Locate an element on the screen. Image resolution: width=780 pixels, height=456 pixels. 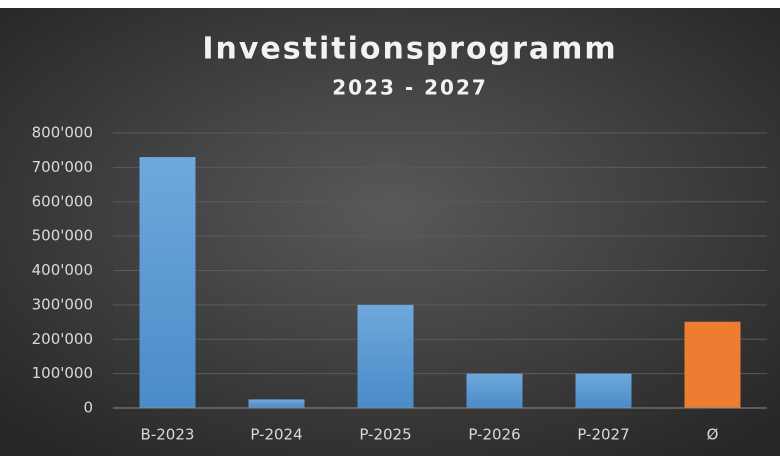
x-tick-label: Ø is located at coordinates (713, 435).